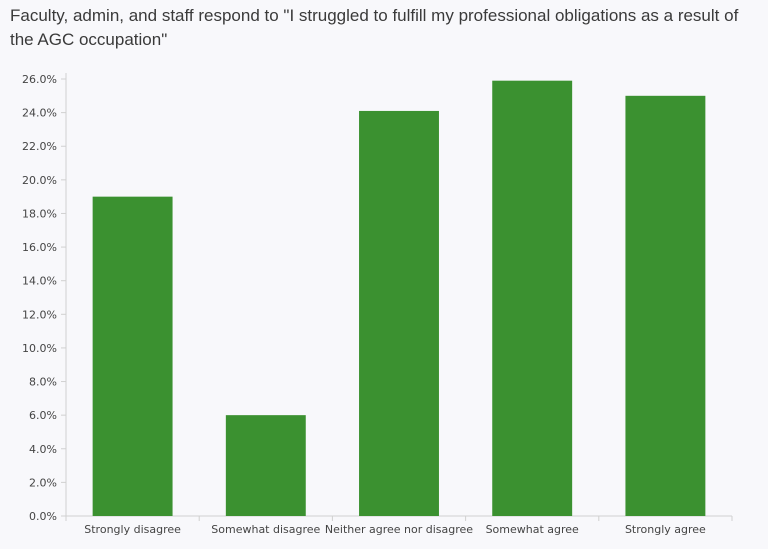 This screenshot has width=768, height=549. Describe the element at coordinates (39, 113) in the screenshot. I see `y-tick-label: 24.0%` at that location.